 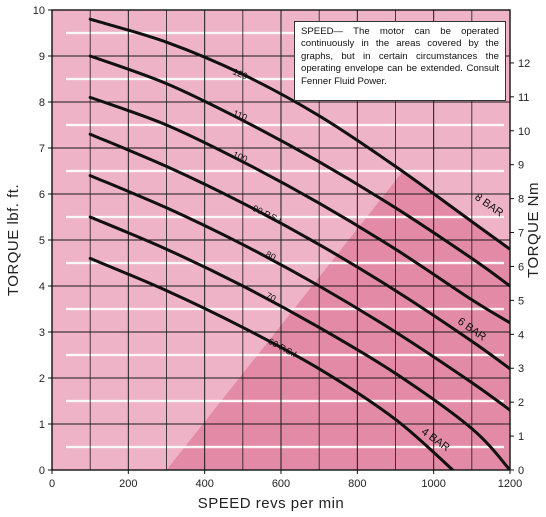 I want to click on y-right-tick-label: 0, so click(x=521, y=471).